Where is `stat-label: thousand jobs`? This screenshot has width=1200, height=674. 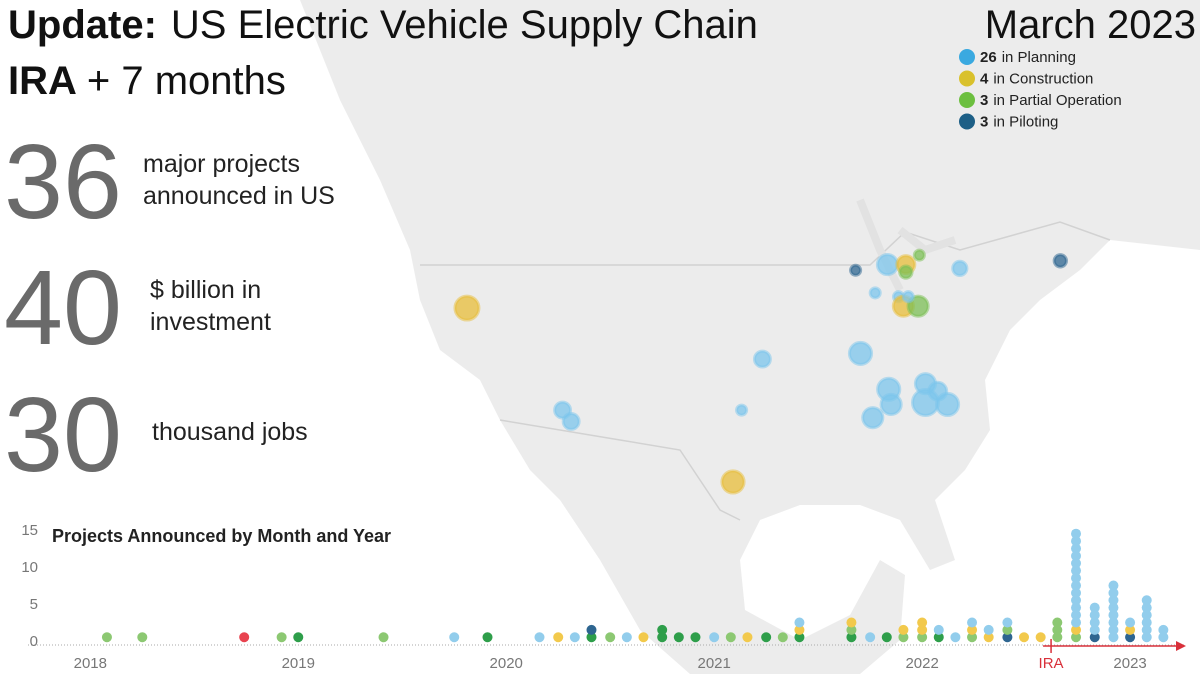 stat-label: thousand jobs is located at coordinates (230, 432).